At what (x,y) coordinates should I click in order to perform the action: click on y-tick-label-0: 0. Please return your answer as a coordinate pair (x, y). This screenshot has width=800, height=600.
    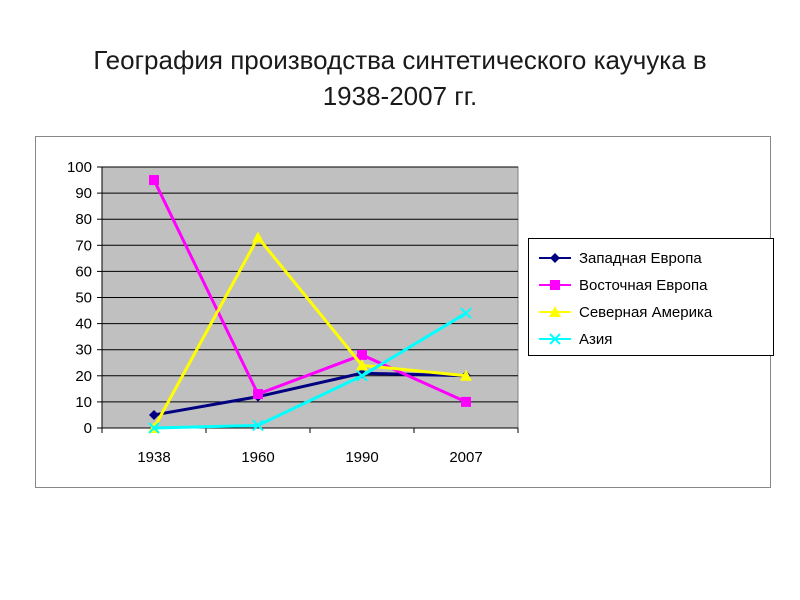
    Looking at the image, I should click on (88, 428).